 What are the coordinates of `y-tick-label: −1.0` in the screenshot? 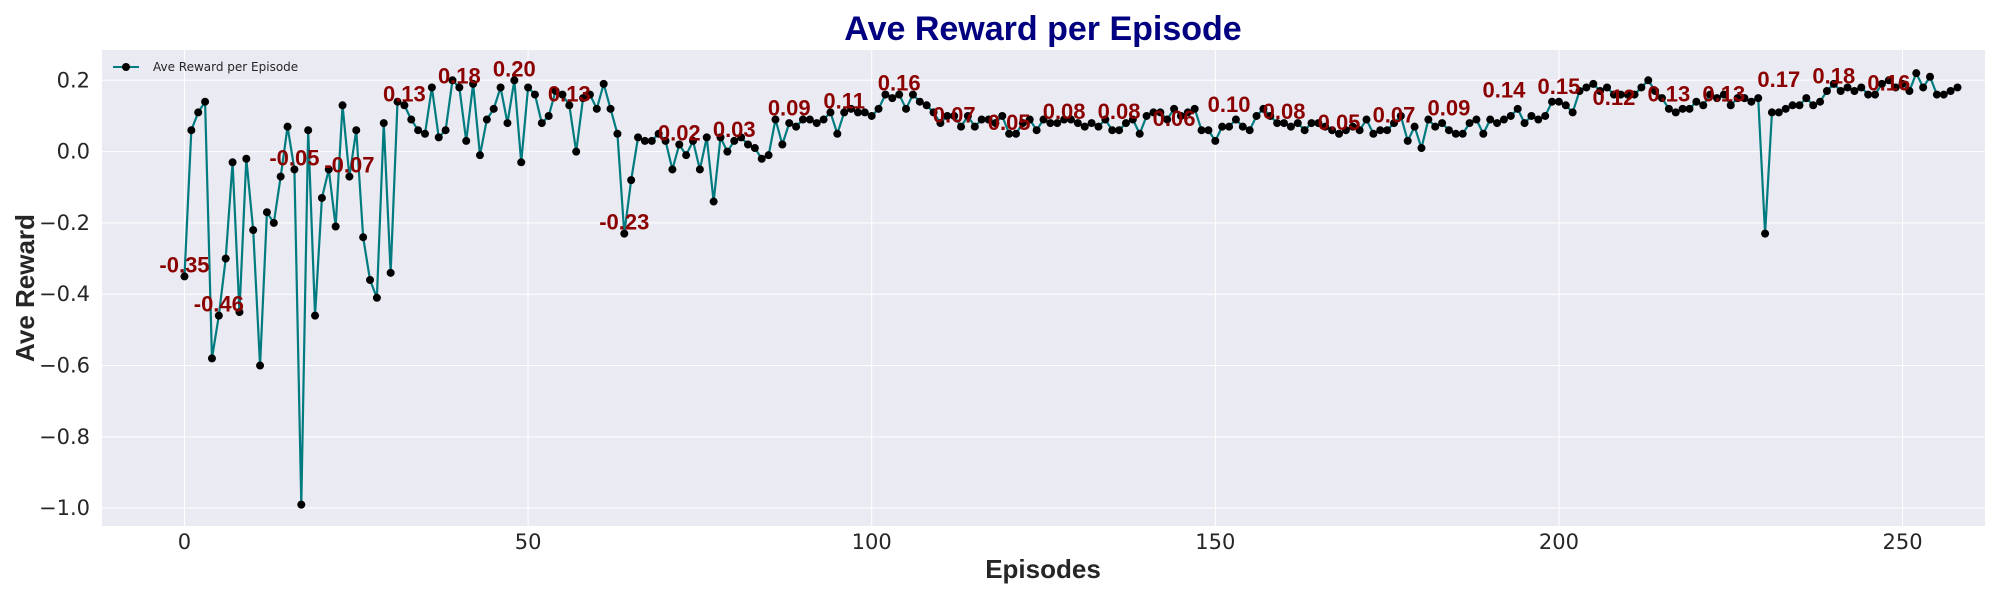 It's located at (64, 508).